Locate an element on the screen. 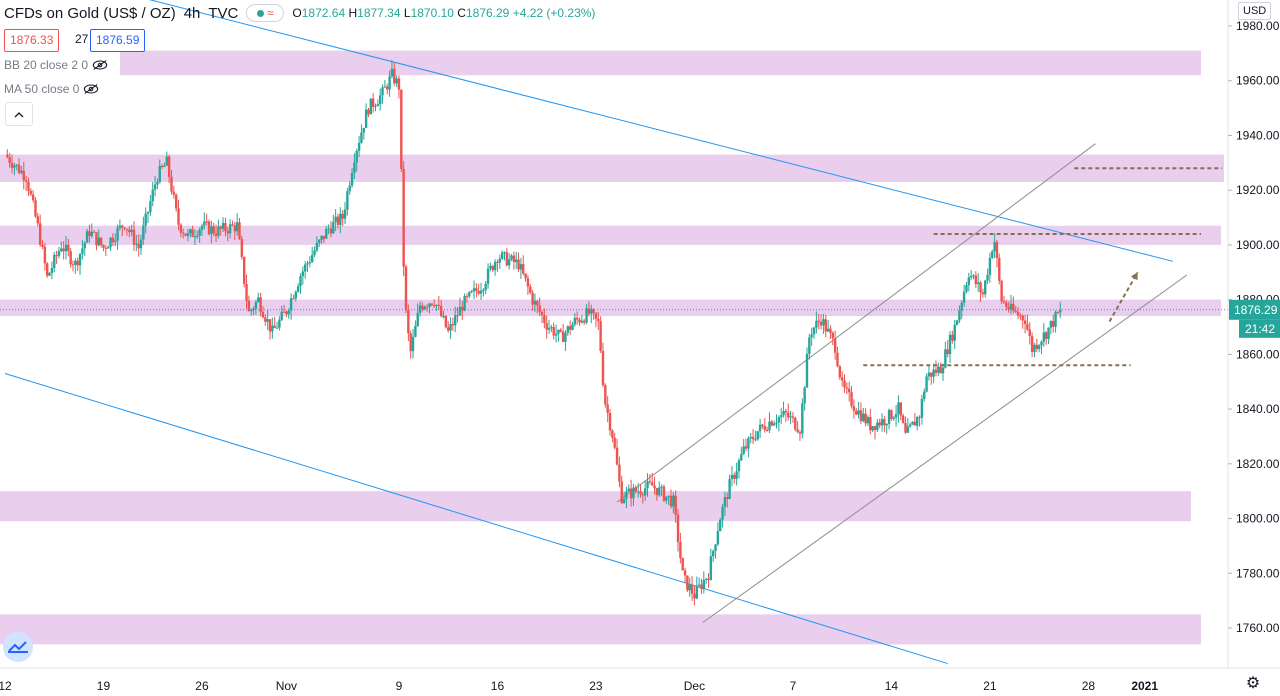 The height and width of the screenshot is (696, 1280). y-tick-label: 1780.00 is located at coordinates (1258, 573).